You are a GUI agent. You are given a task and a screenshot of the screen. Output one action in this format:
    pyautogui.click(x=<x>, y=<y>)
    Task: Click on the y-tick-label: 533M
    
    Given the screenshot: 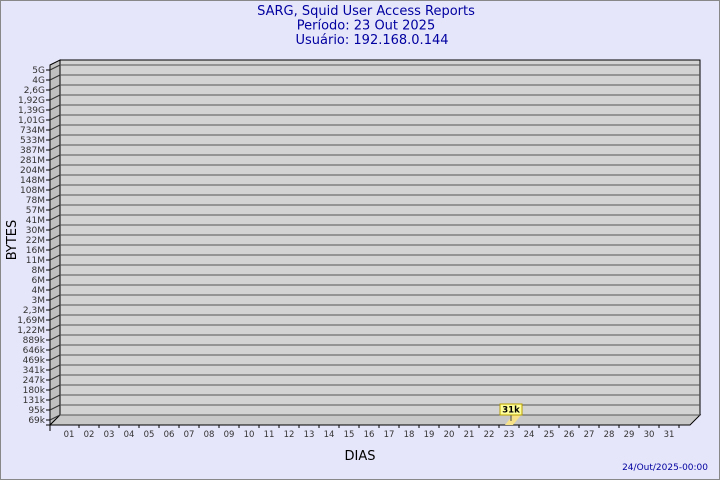 What is the action you would take?
    pyautogui.click(x=32, y=141)
    